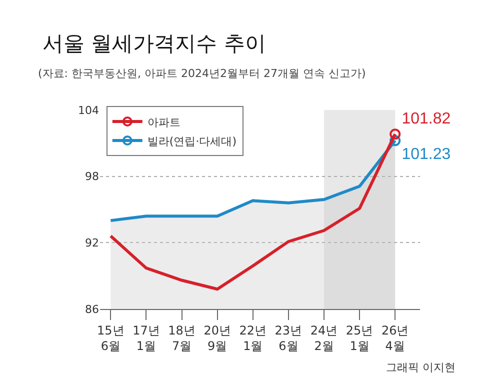  Describe the element at coordinates (253, 338) in the screenshot. I see `x-tick-label: 22년 1월` at that location.